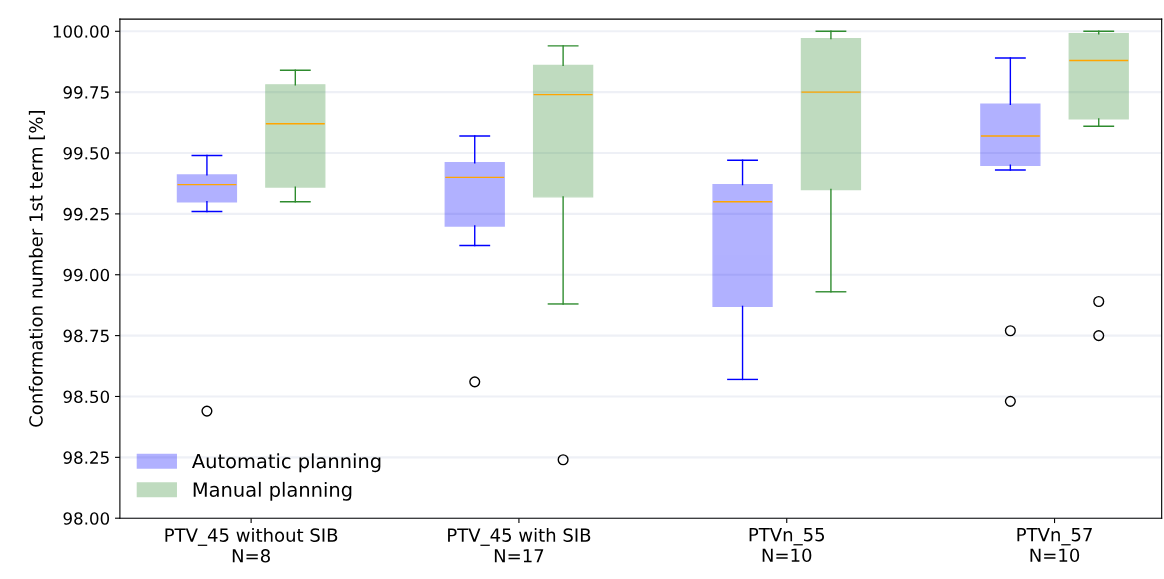 The width and height of the screenshot is (1164, 579). What do you see at coordinates (86, 214) in the screenshot?
I see `y-tick-label: 99.25` at bounding box center [86, 214].